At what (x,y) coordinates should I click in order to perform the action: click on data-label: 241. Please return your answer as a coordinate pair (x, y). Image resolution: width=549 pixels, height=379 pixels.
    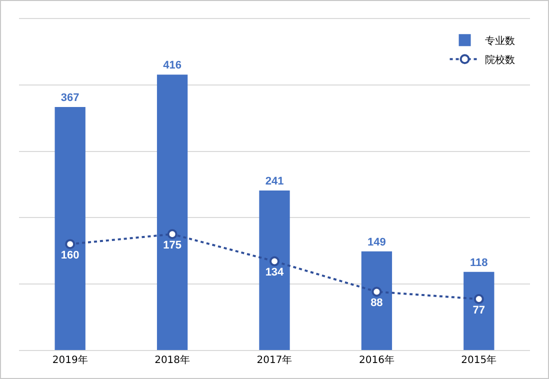
    Looking at the image, I should click on (274, 181).